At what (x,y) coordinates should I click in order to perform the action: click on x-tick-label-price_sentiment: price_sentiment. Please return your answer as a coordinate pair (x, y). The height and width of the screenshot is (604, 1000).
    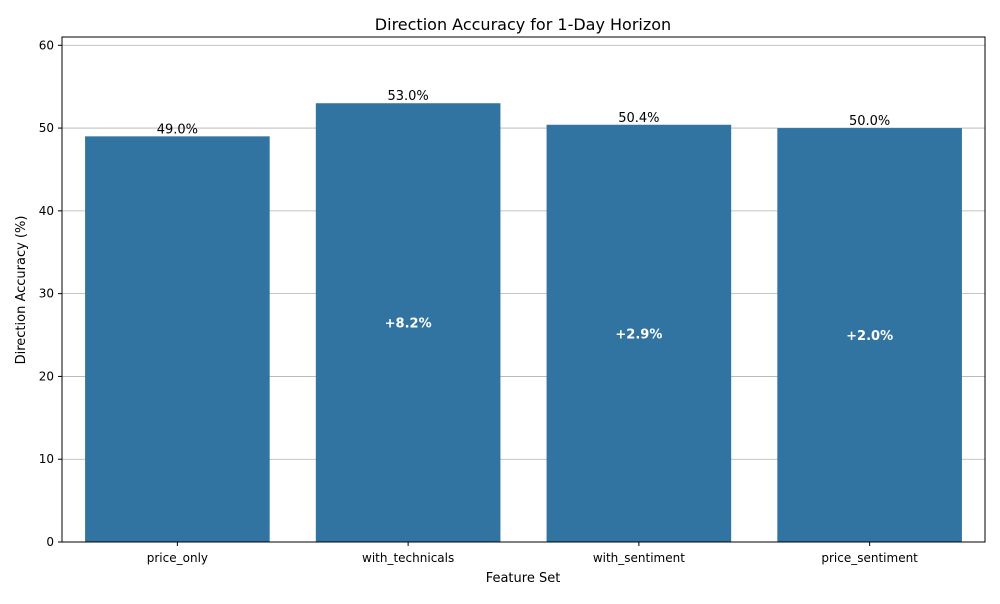
    Looking at the image, I should click on (869, 558).